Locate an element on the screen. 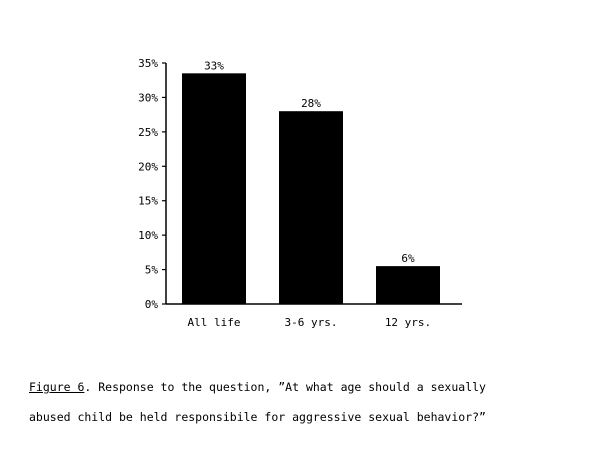 The width and height of the screenshot is (600, 453). bar-data-label: 28% is located at coordinates (311, 103).